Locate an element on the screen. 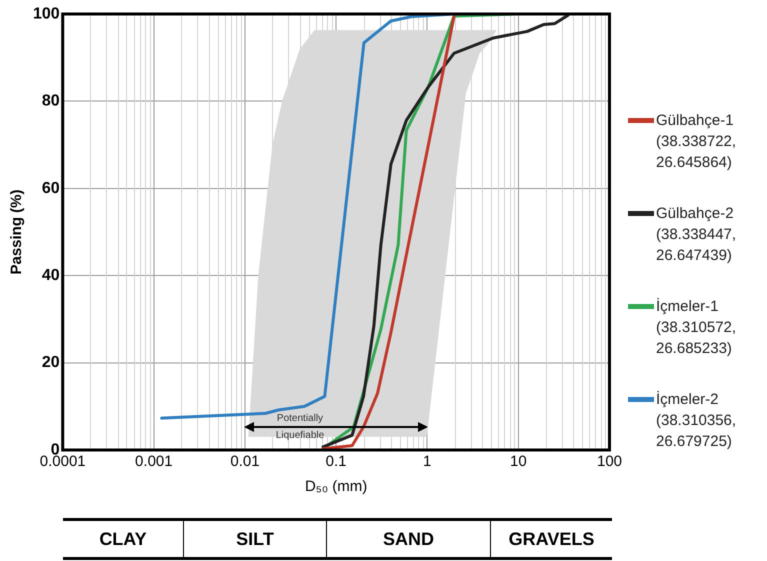 This screenshot has width=767, height=561. legend-label: İçmeler-1 (38.310572, 26.685233) is located at coordinates (697, 328).